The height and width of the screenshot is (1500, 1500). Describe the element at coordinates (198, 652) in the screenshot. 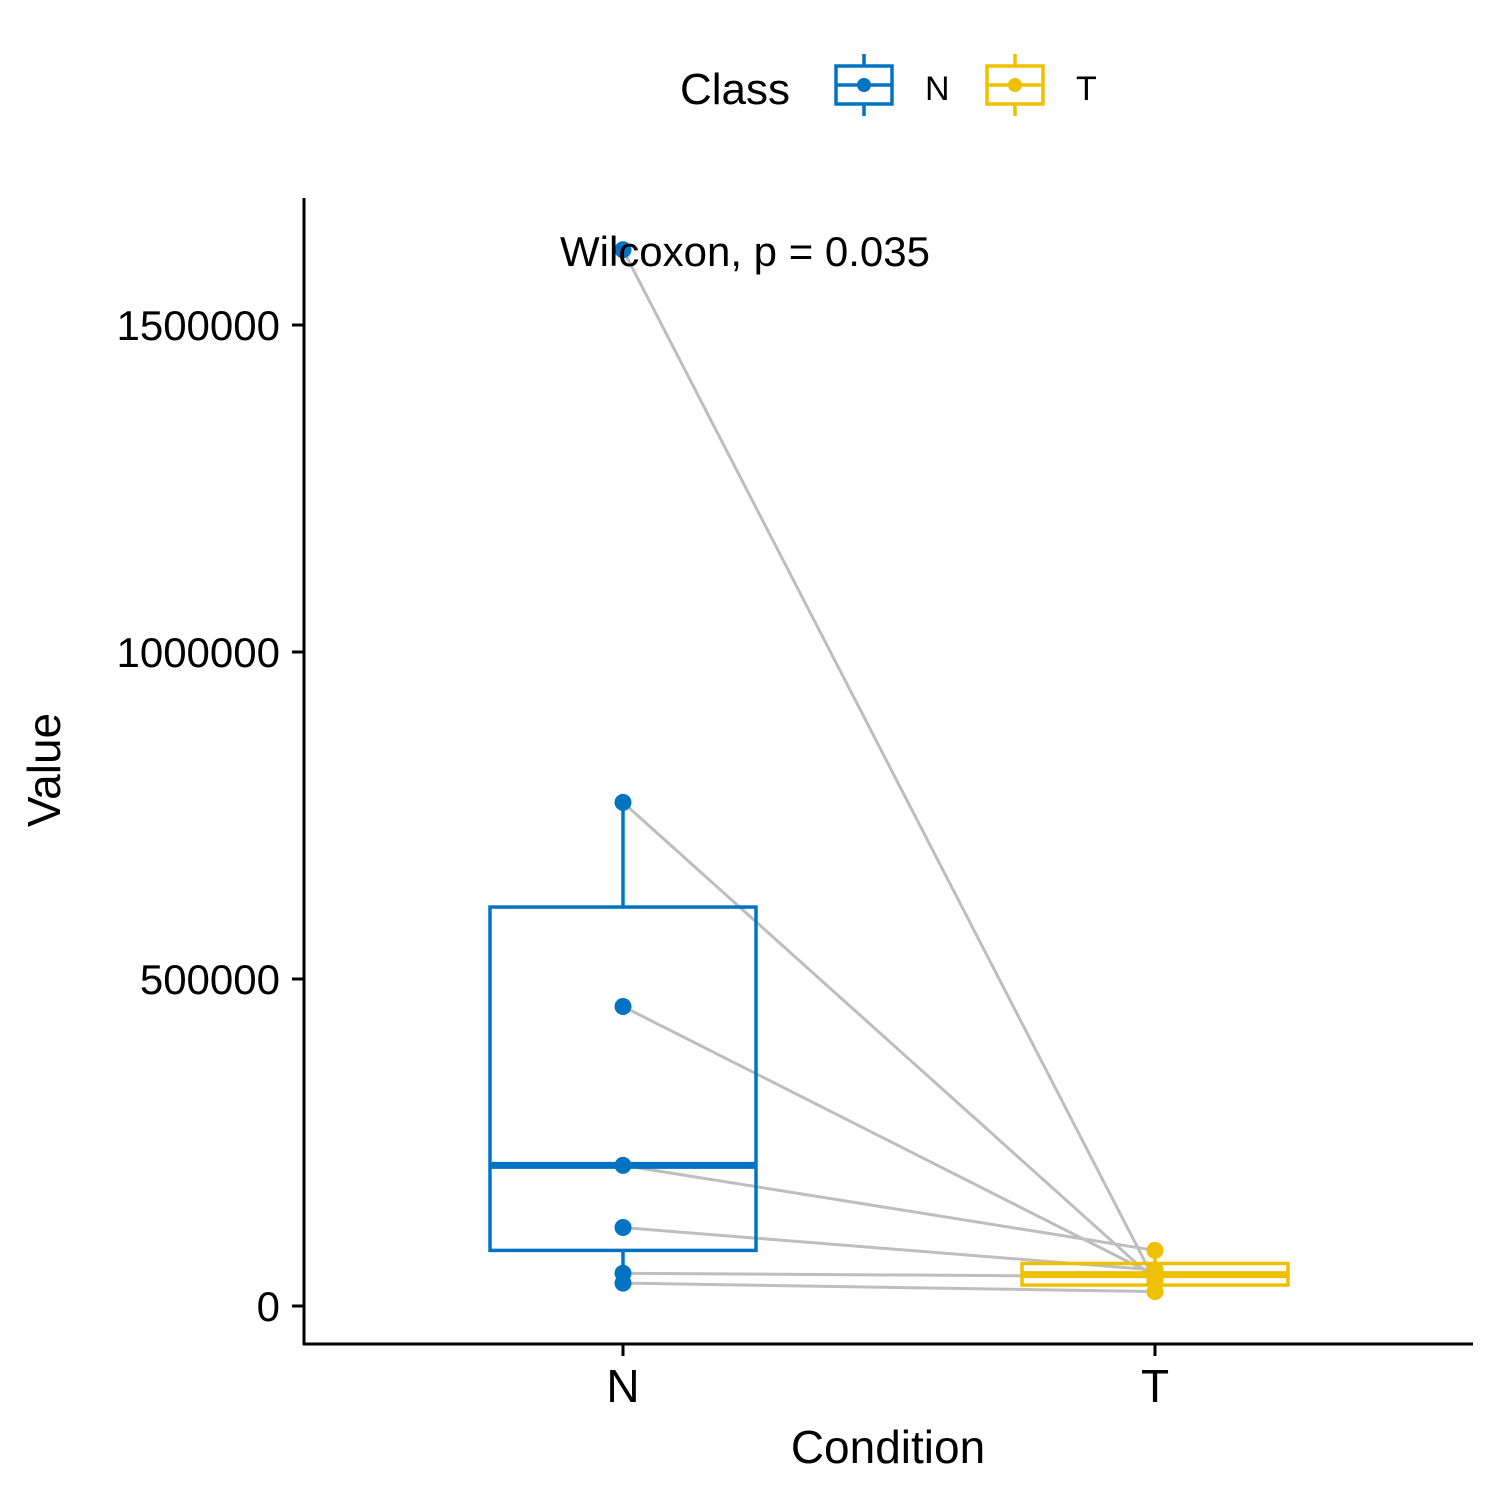

I see `y-tick-label: 1000000` at that location.